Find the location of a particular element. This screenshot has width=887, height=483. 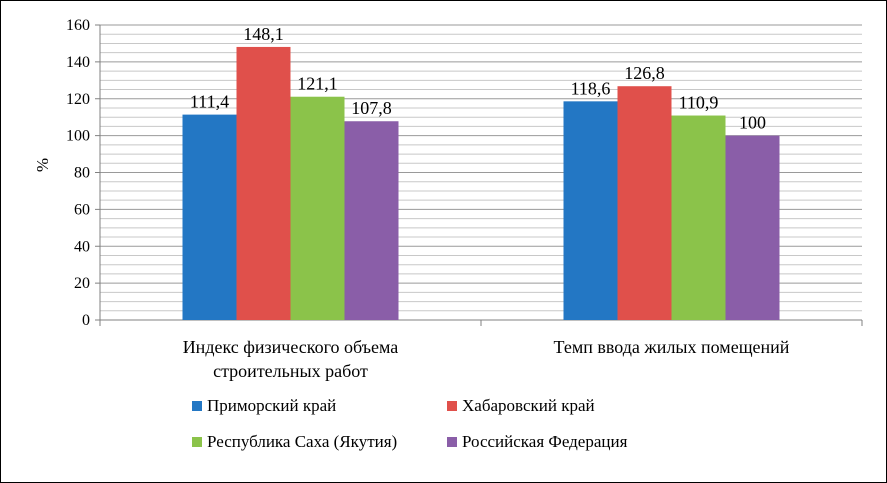

legend-label: Российская Федерация is located at coordinates (545, 441).